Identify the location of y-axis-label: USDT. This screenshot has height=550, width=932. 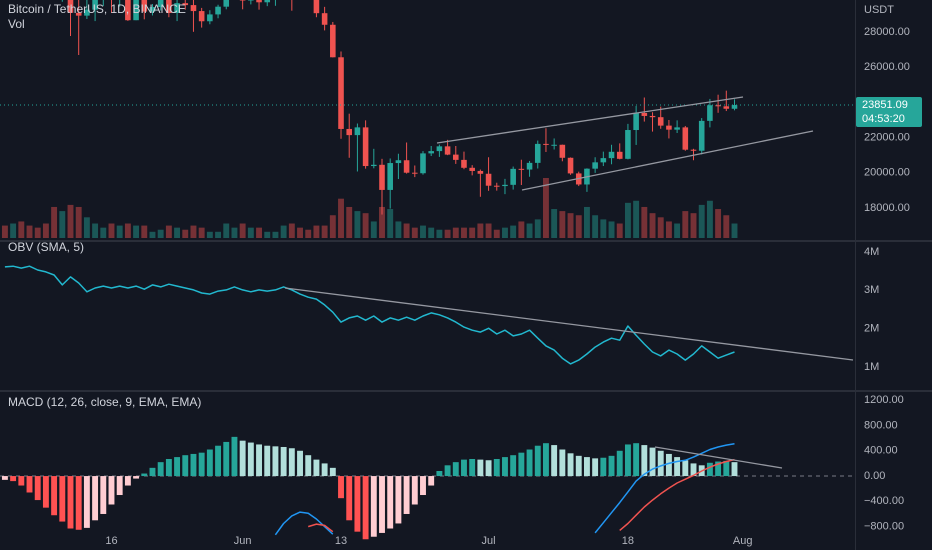
(879, 10).